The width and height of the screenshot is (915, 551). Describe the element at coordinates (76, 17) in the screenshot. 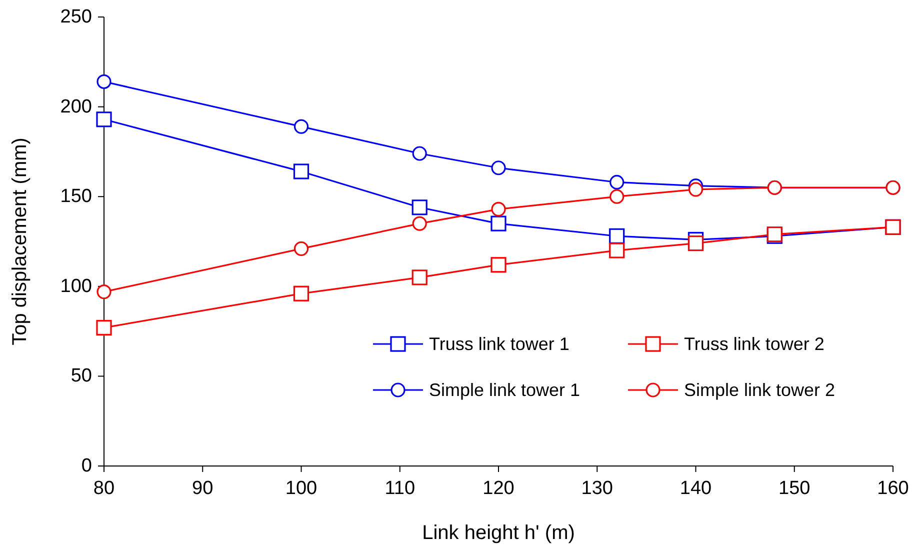

I see `y-tick-label: 250` at that location.